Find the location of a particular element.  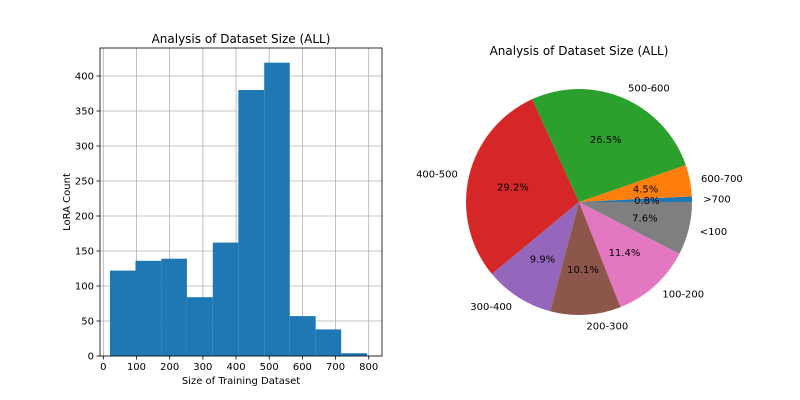

pie-slice-label: 200-300 is located at coordinates (607, 327).